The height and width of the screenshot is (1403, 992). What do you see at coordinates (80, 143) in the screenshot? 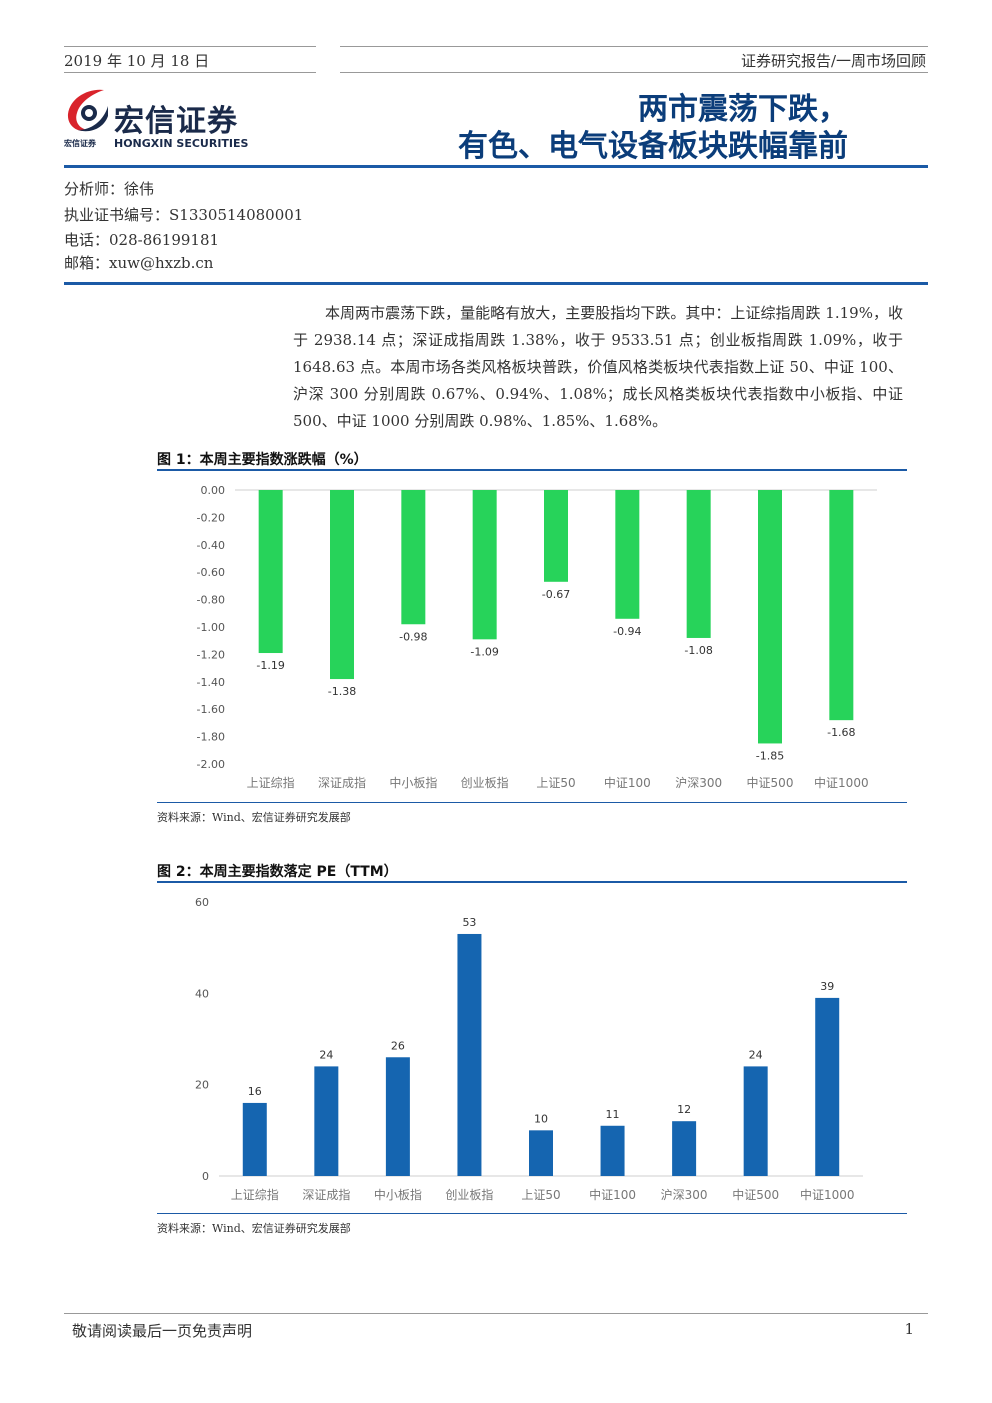
I see `logo-small-cn: 宏信证券` at bounding box center [80, 143].